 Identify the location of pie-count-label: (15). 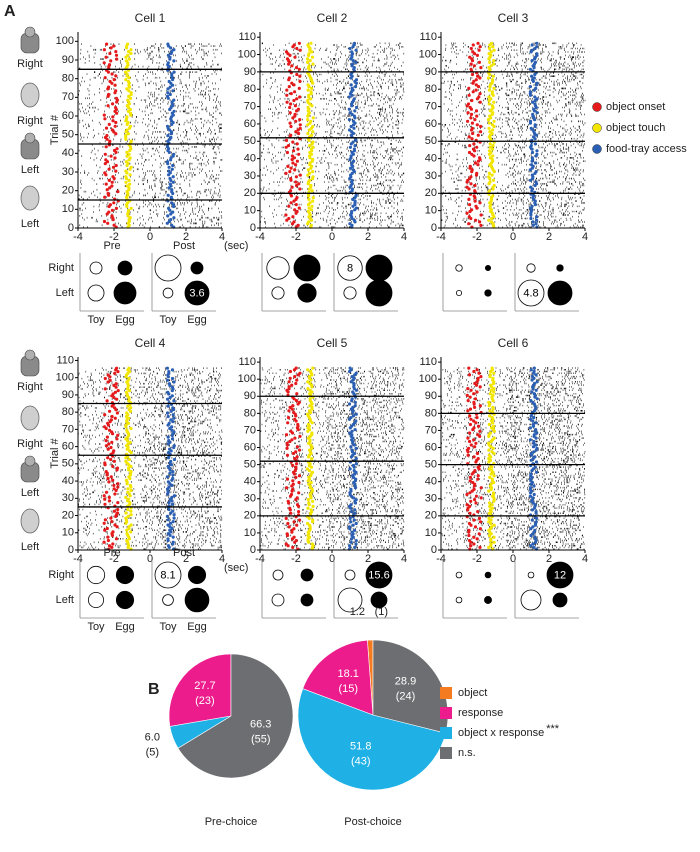
(348, 689).